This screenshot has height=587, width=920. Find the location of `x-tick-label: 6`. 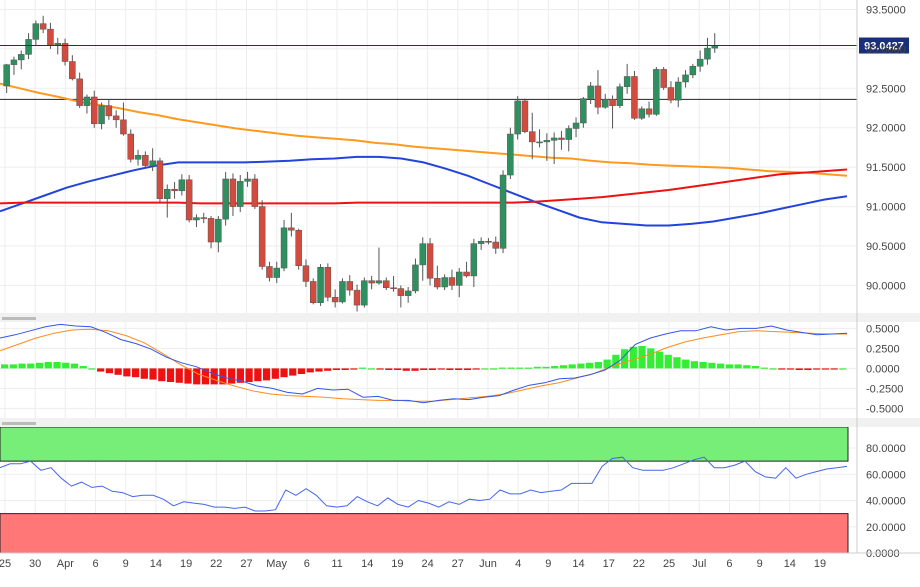

x-tick-label: 6 is located at coordinates (729, 564).